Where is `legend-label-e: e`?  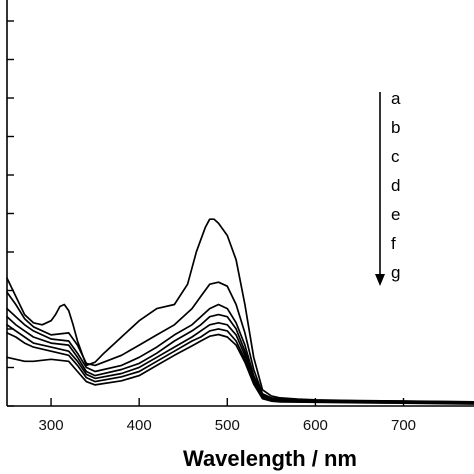
legend-label-e: e is located at coordinates (395, 214).